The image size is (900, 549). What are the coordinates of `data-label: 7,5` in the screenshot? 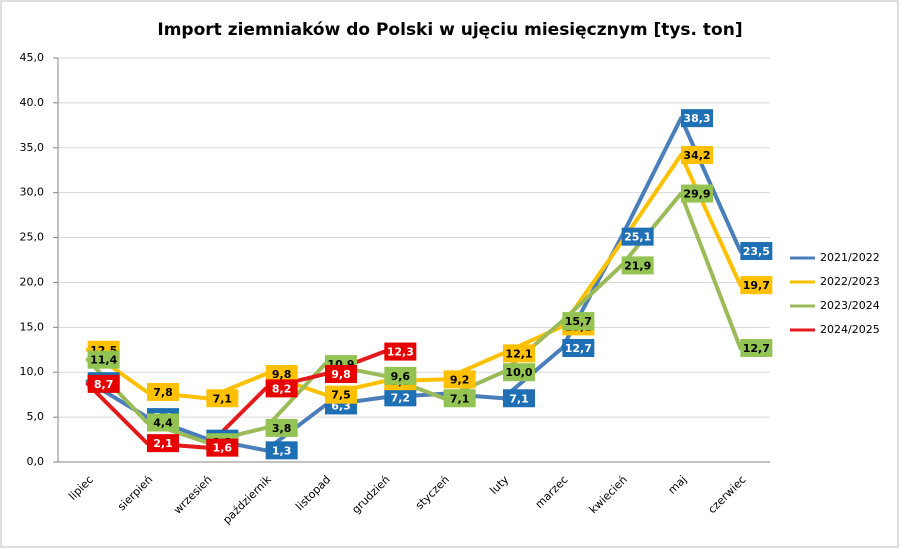 It's located at (341, 395).